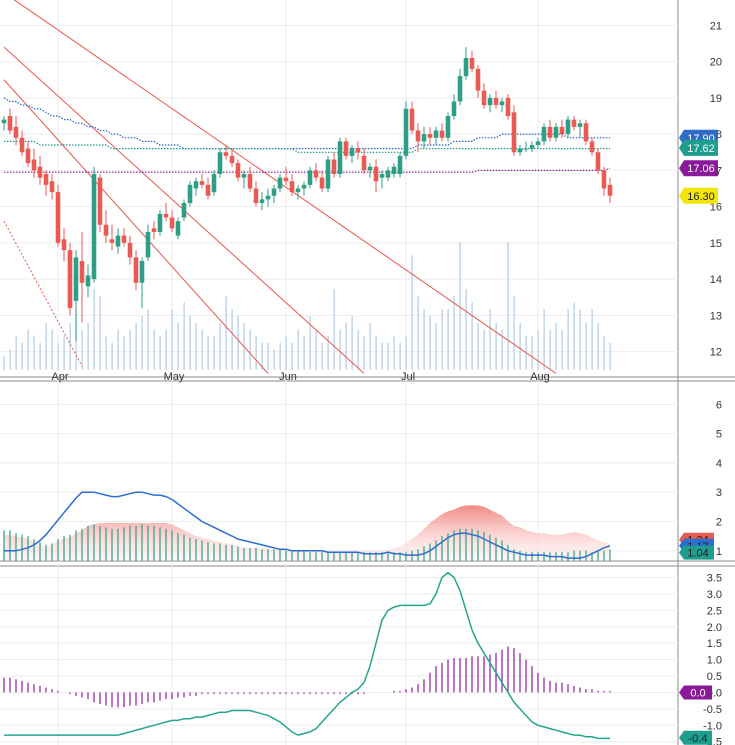 The height and width of the screenshot is (745, 735). What do you see at coordinates (307, 170) in the screenshot?
I see `moving-average-line` at bounding box center [307, 170].